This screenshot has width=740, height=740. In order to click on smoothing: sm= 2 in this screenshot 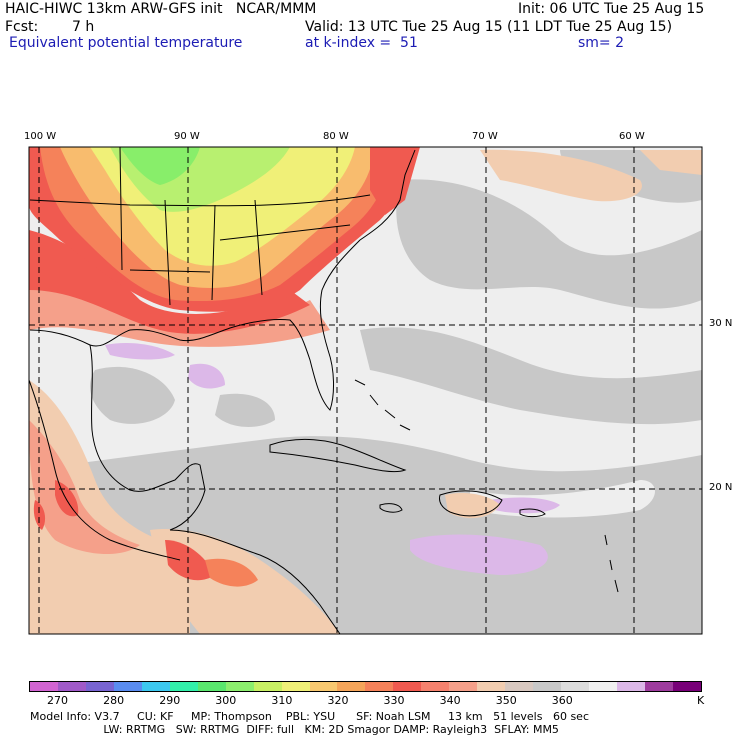, I will do `click(601, 43)`.